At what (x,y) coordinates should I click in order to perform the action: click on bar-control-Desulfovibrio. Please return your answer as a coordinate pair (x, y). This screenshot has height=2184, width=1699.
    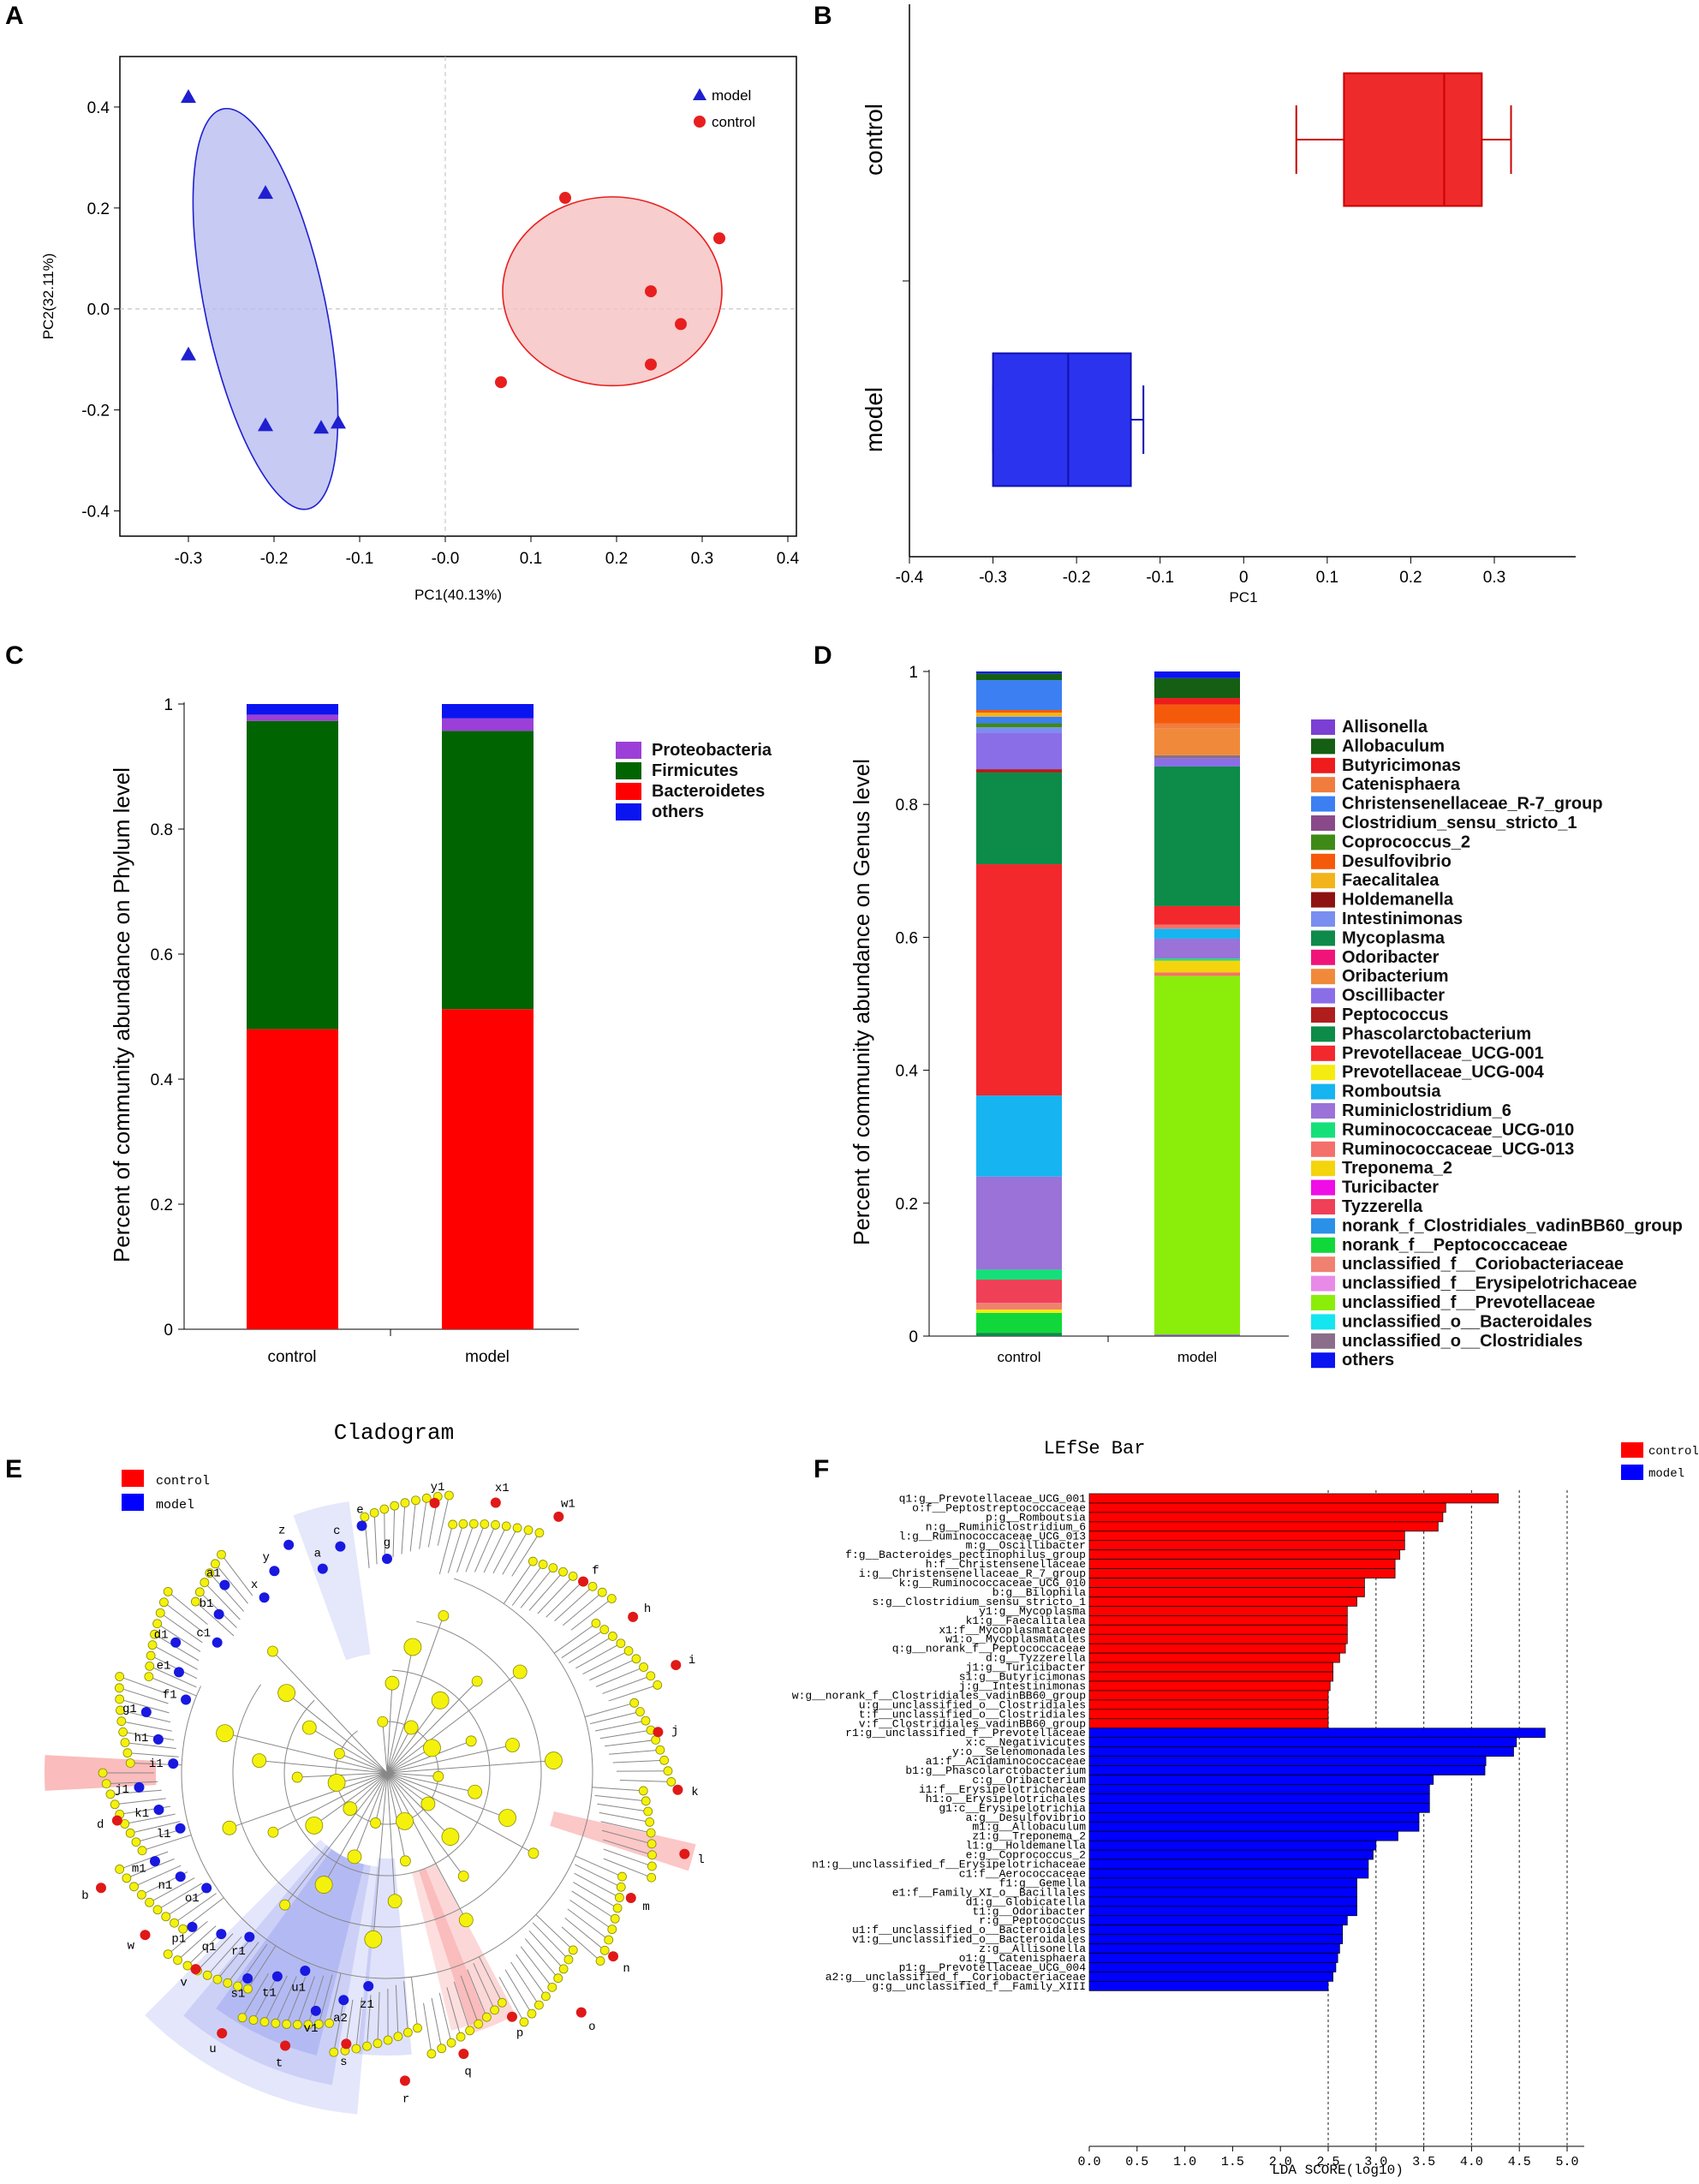
    Looking at the image, I should click on (1019, 712).